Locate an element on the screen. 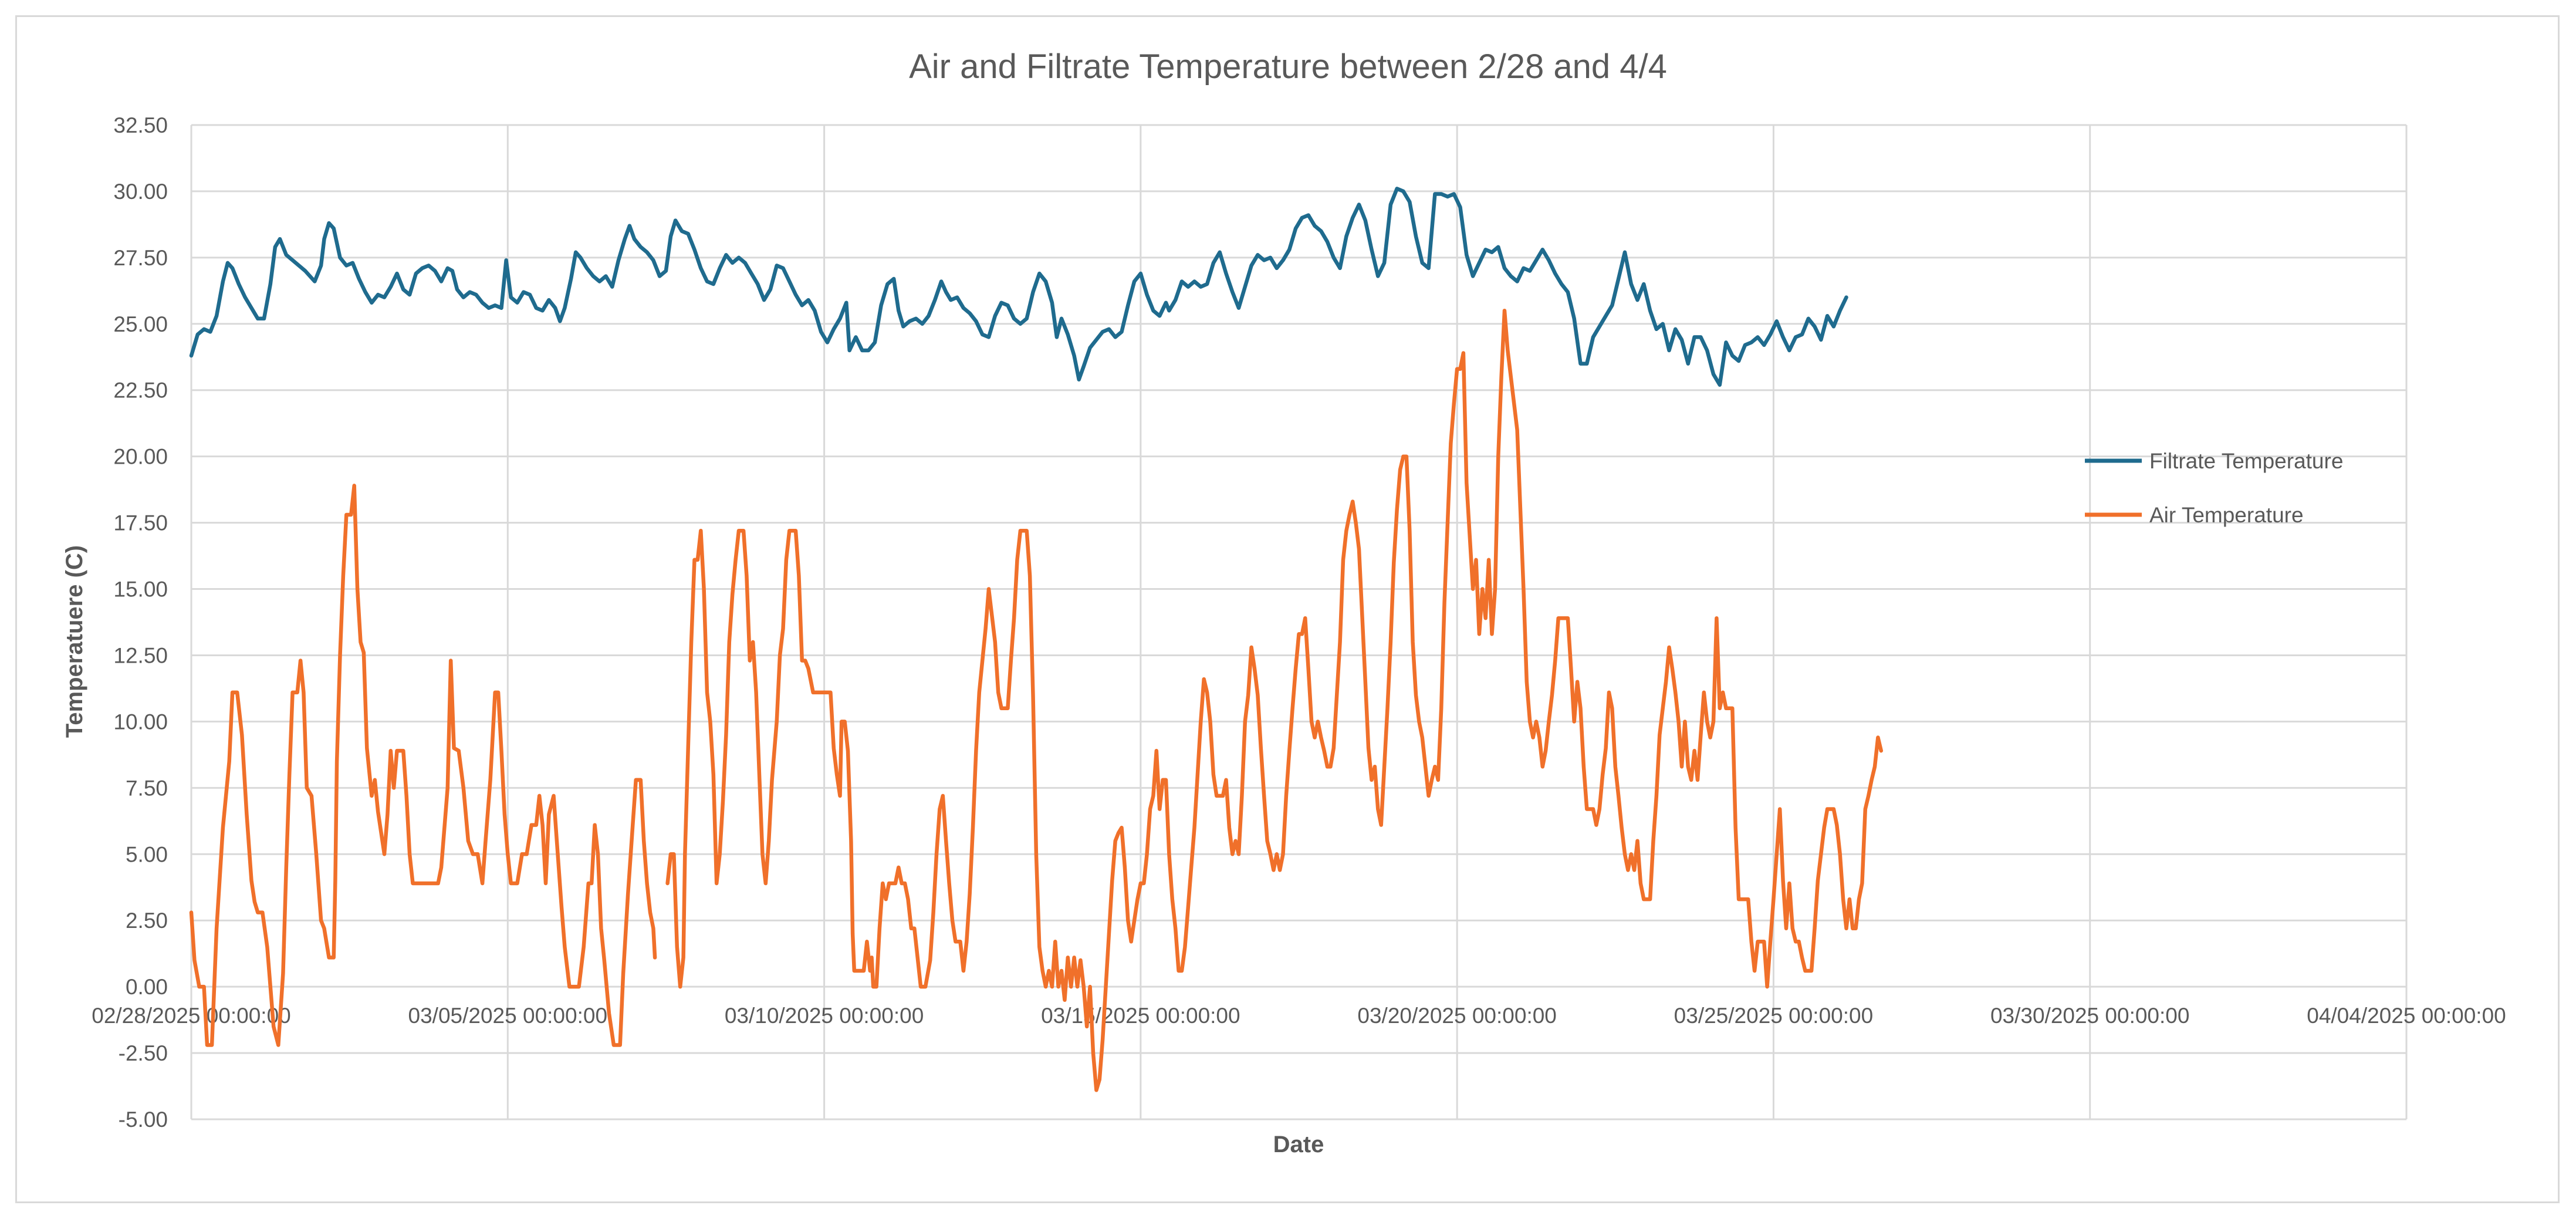 The height and width of the screenshot is (1222, 2576). filtrate-temperature-line is located at coordinates (1018, 287).